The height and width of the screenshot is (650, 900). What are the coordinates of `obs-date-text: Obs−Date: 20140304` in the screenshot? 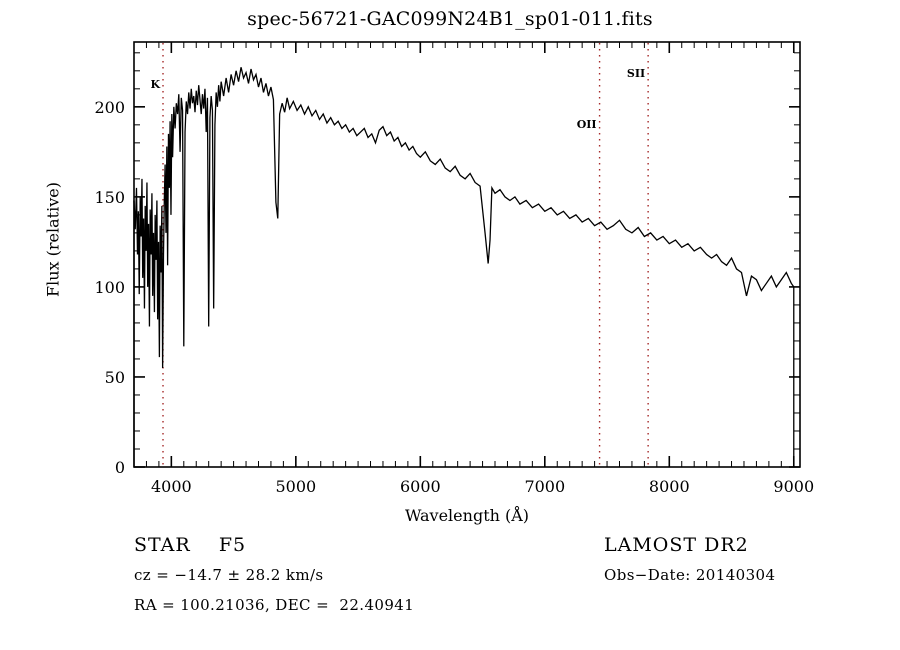 It's located at (690, 575).